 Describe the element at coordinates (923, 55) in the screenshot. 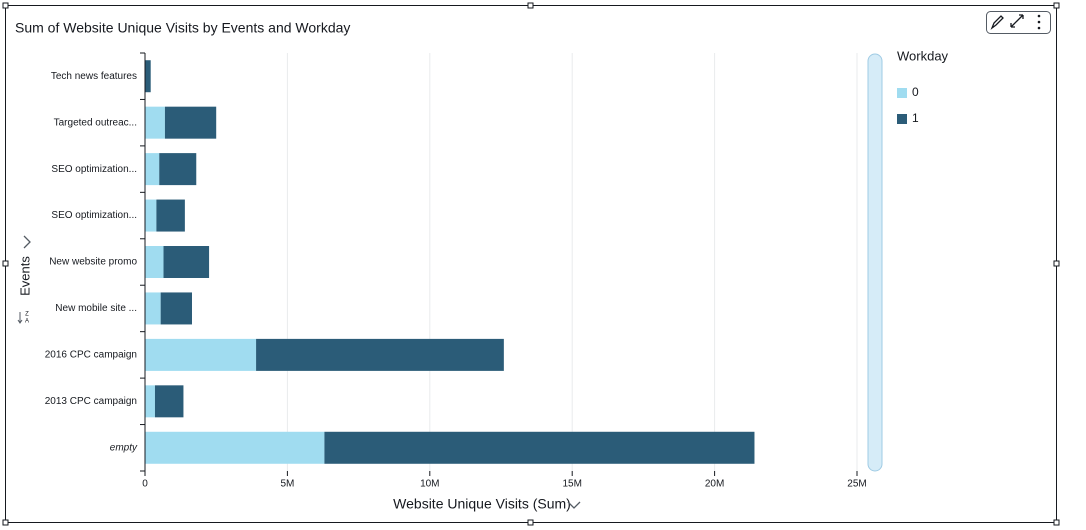

I see `legend-title: Workday` at that location.